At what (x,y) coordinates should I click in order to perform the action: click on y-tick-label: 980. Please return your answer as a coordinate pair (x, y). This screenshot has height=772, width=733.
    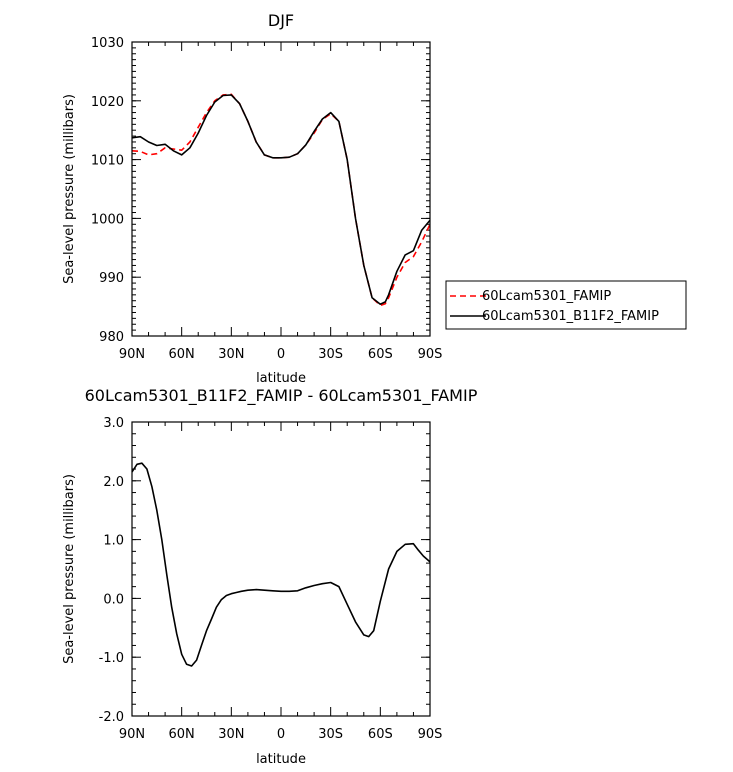
    Looking at the image, I should click on (111, 337).